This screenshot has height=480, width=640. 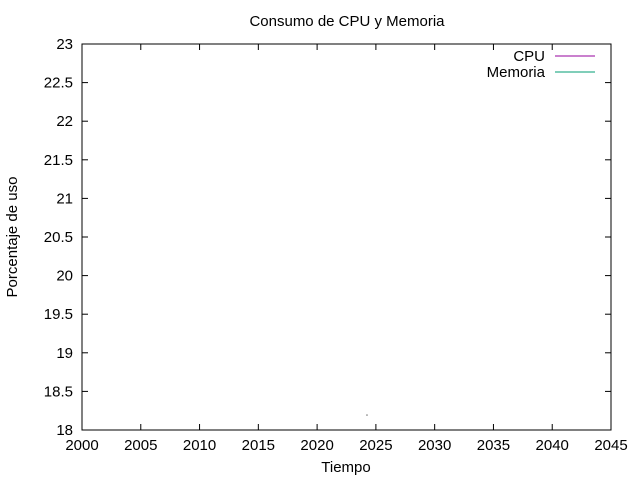 I want to click on x-tick-label: 2045, so click(x=610, y=445).